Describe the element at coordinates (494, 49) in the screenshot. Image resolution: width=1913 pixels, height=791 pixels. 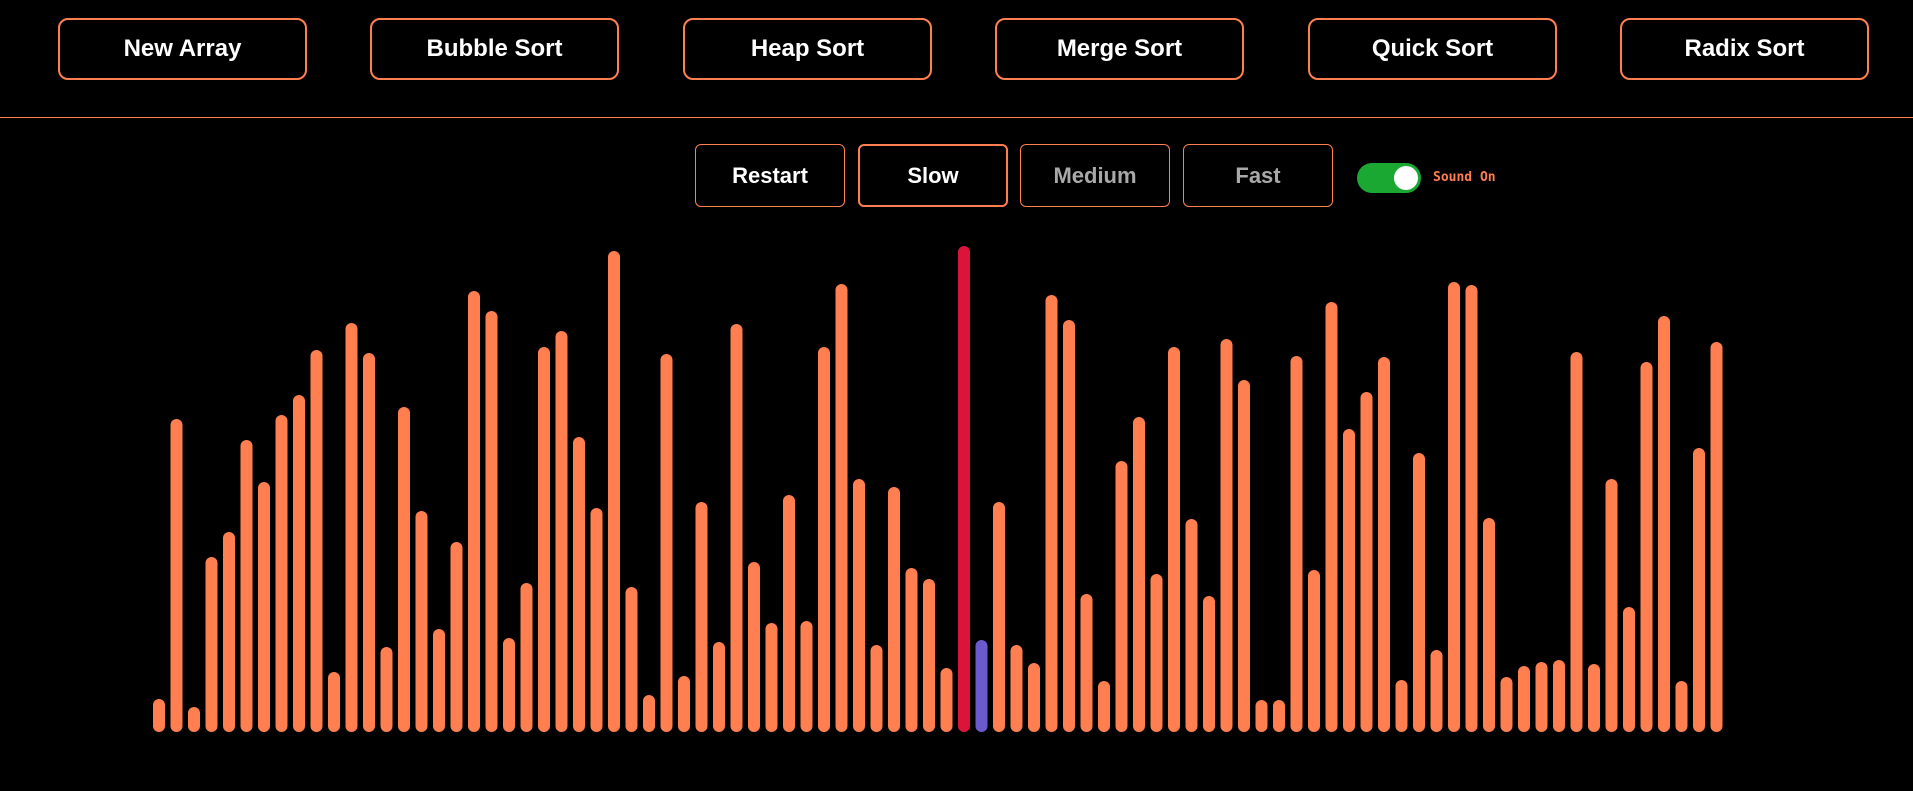
I see `bubble-sort-button: Bubble Sort` at that location.